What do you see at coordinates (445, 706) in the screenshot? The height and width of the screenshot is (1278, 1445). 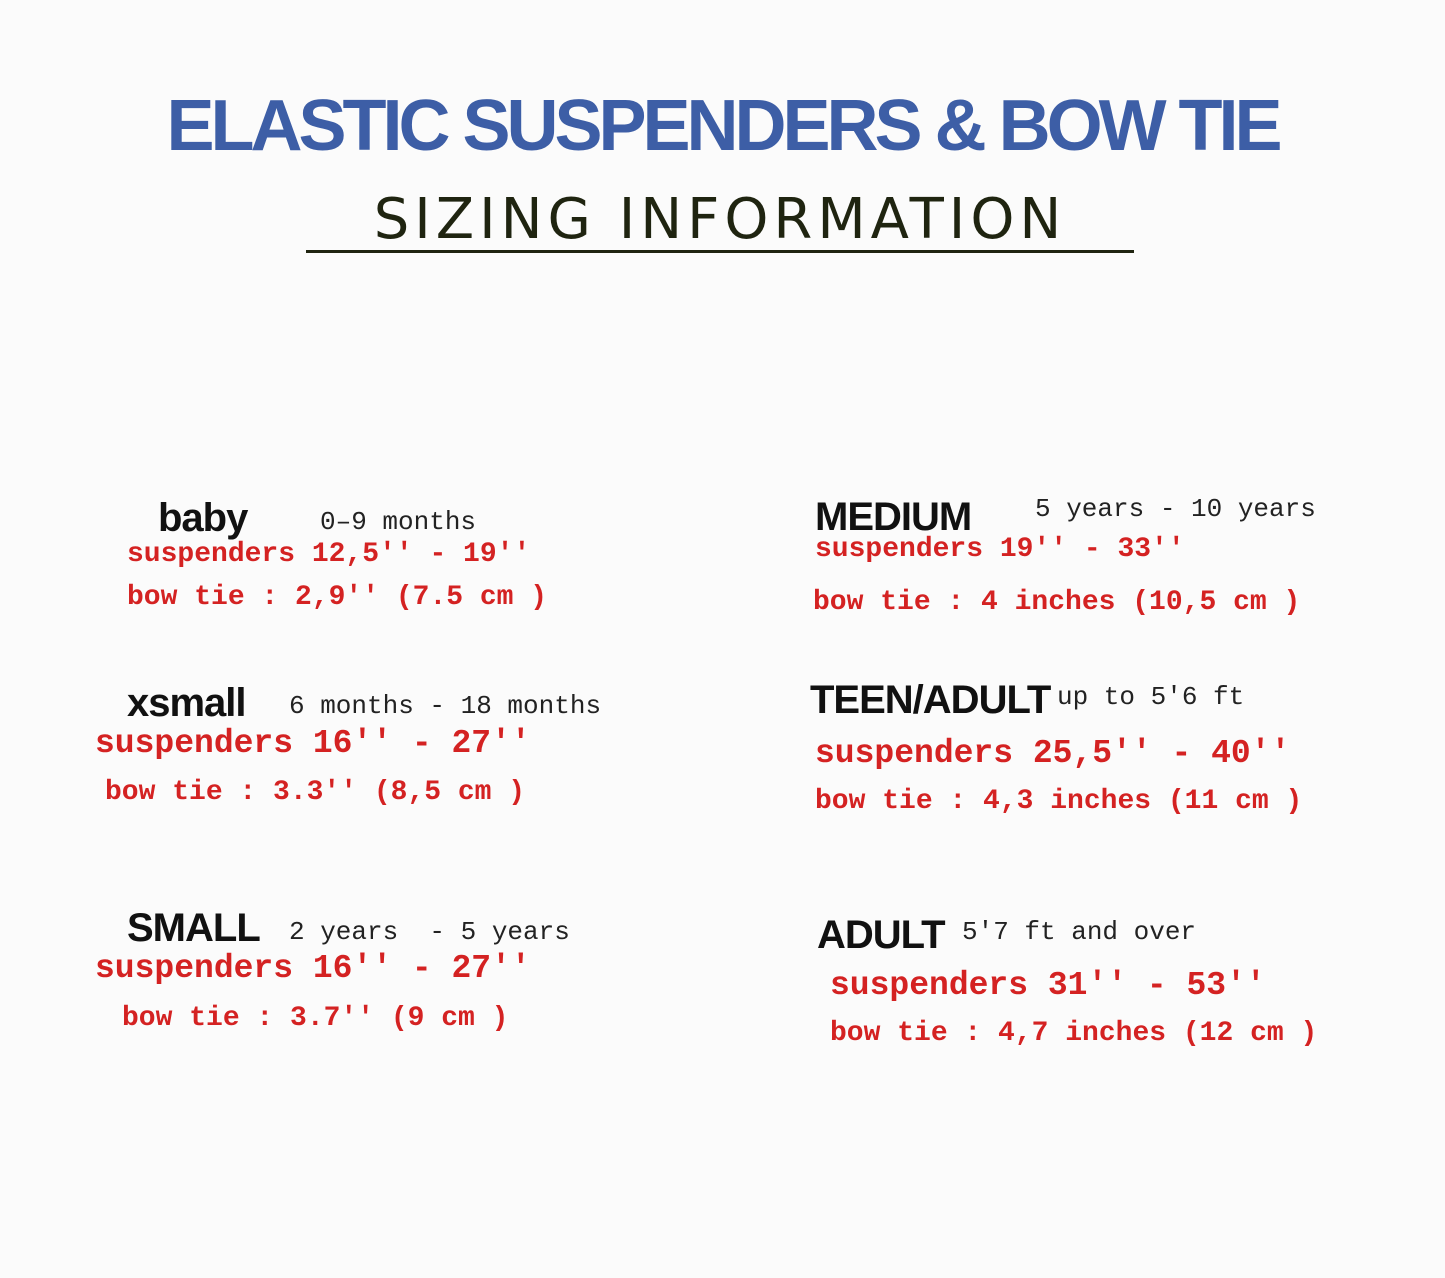 I see `size-range-xsmall: 6 months - 18 months` at bounding box center [445, 706].